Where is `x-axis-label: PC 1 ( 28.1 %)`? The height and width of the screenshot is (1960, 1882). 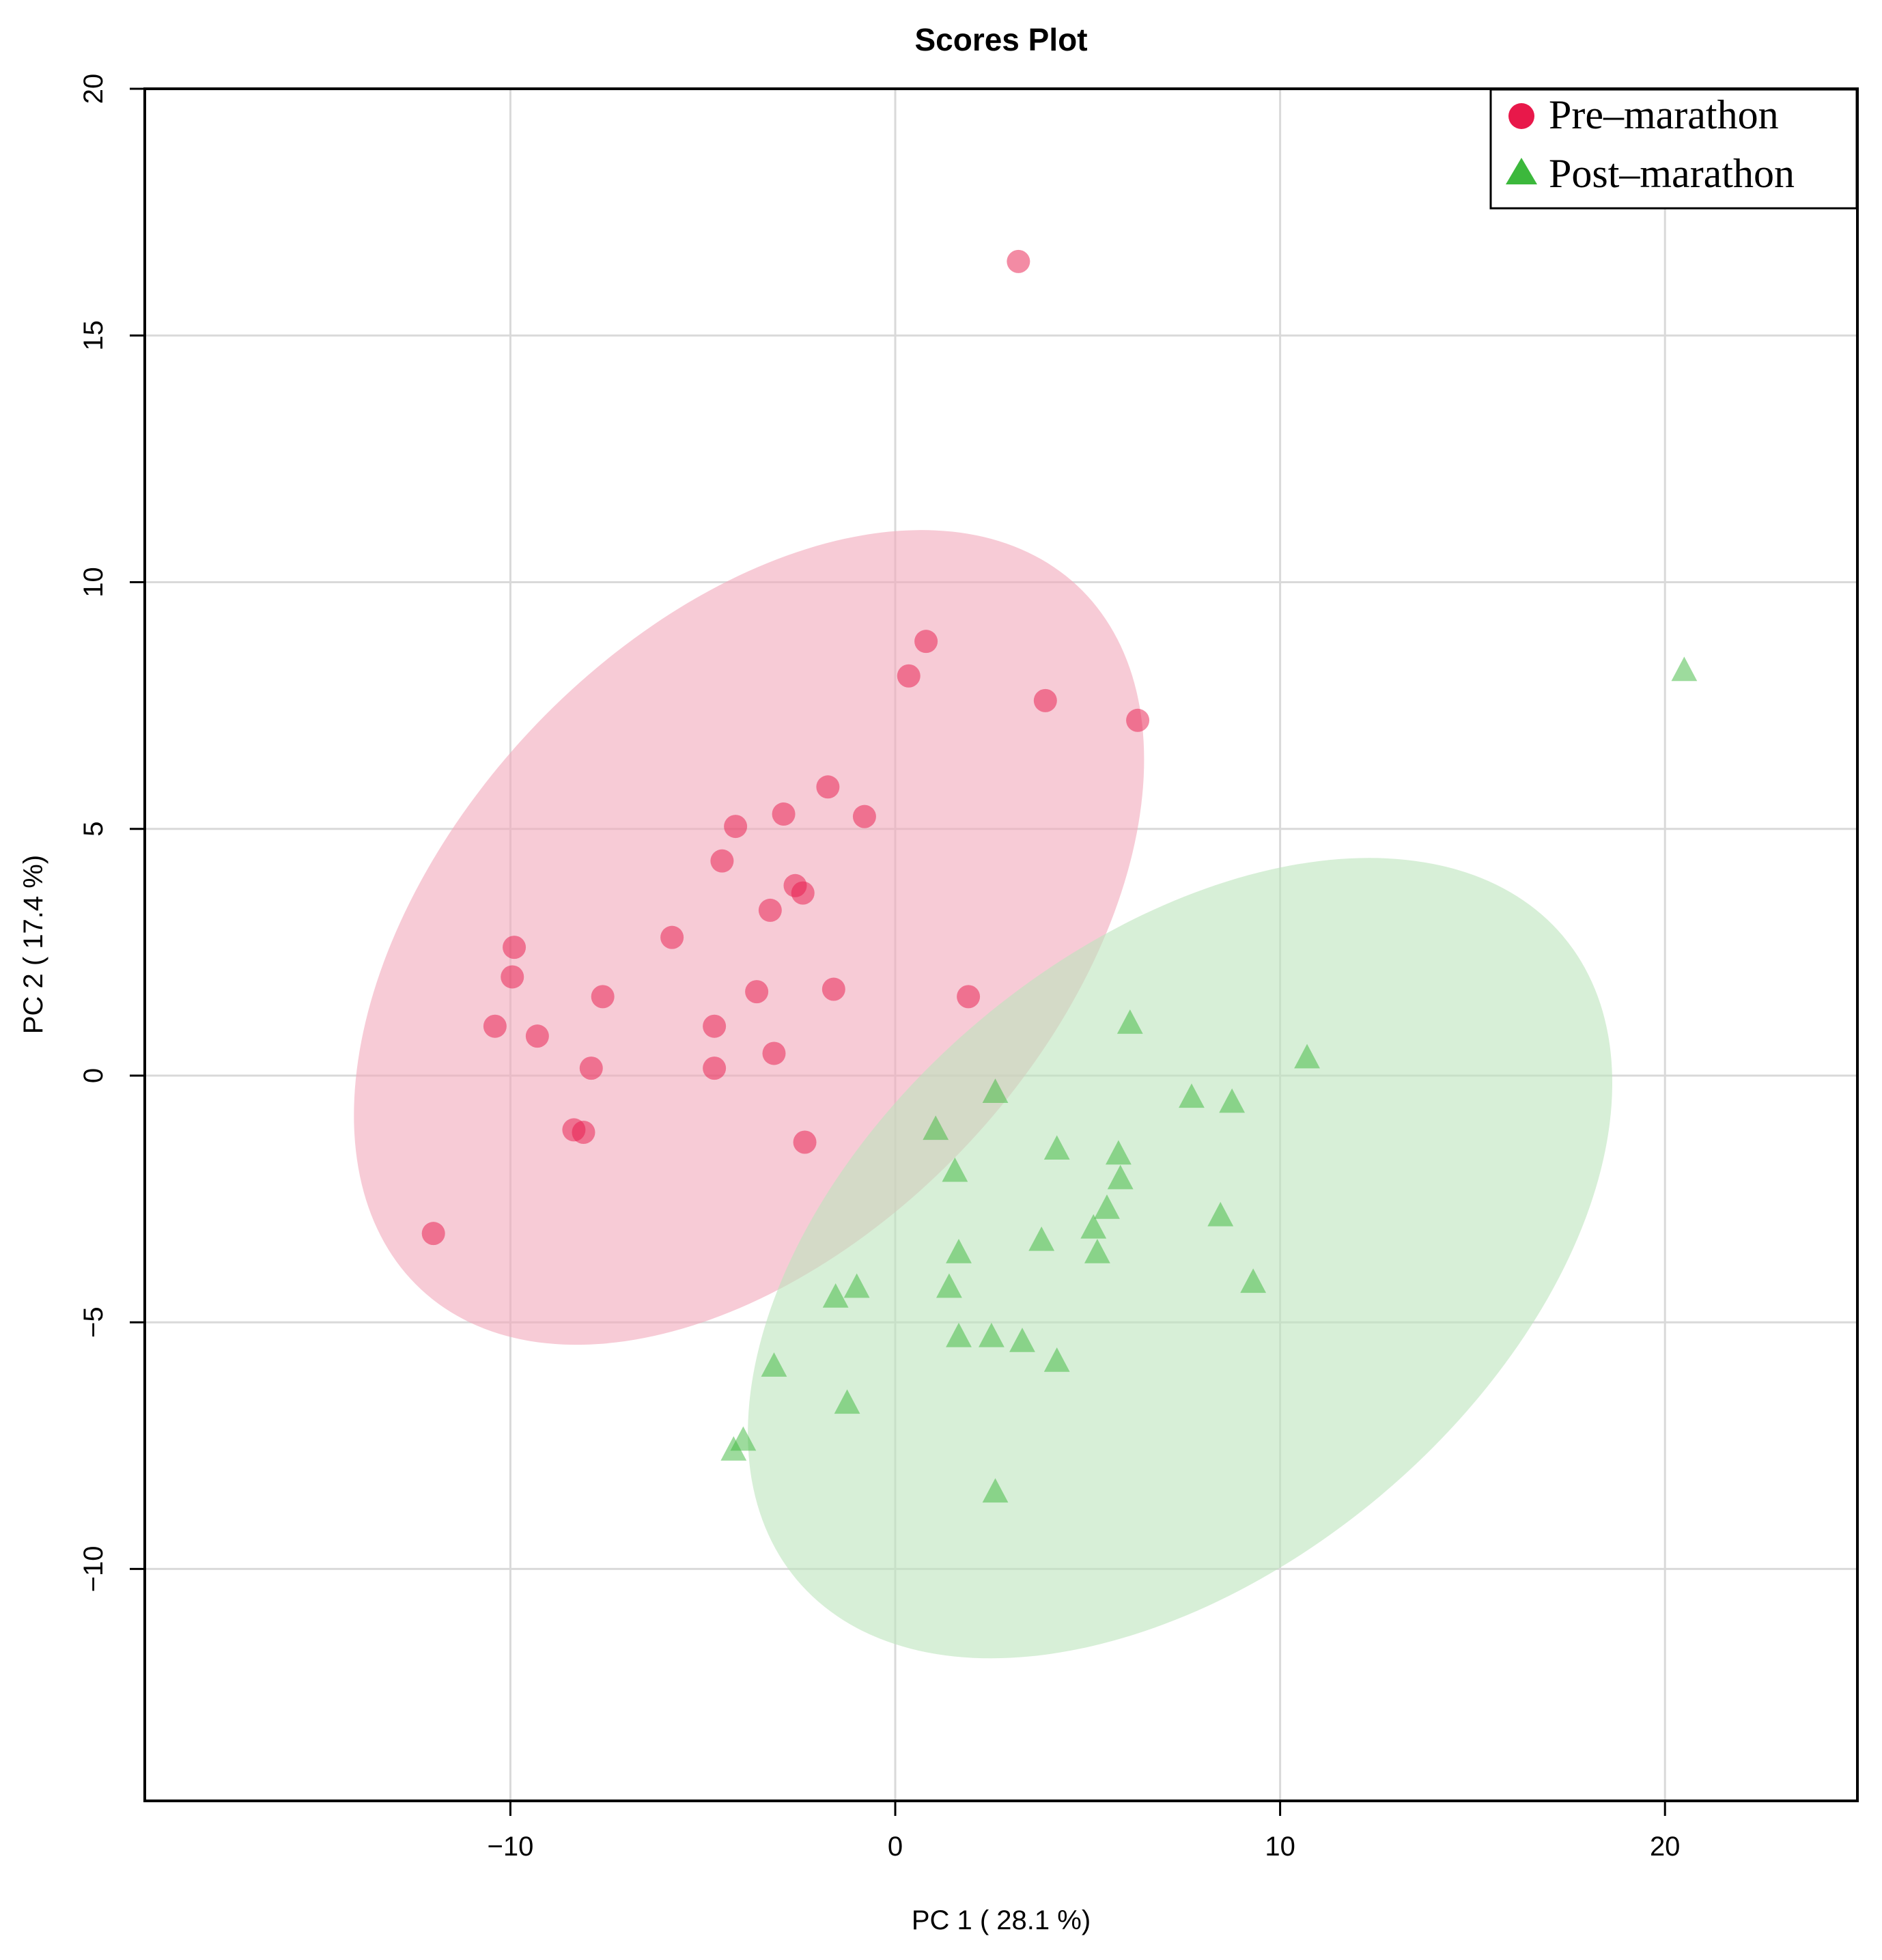
x-axis-label: PC 1 ( 28.1 %) is located at coordinates (1001, 1920).